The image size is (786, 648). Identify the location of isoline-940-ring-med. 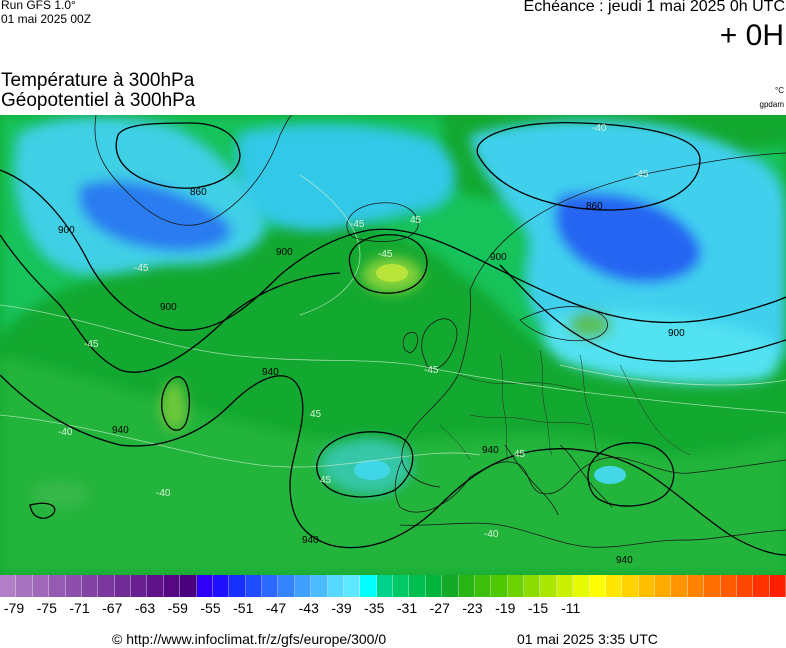
(365, 464).